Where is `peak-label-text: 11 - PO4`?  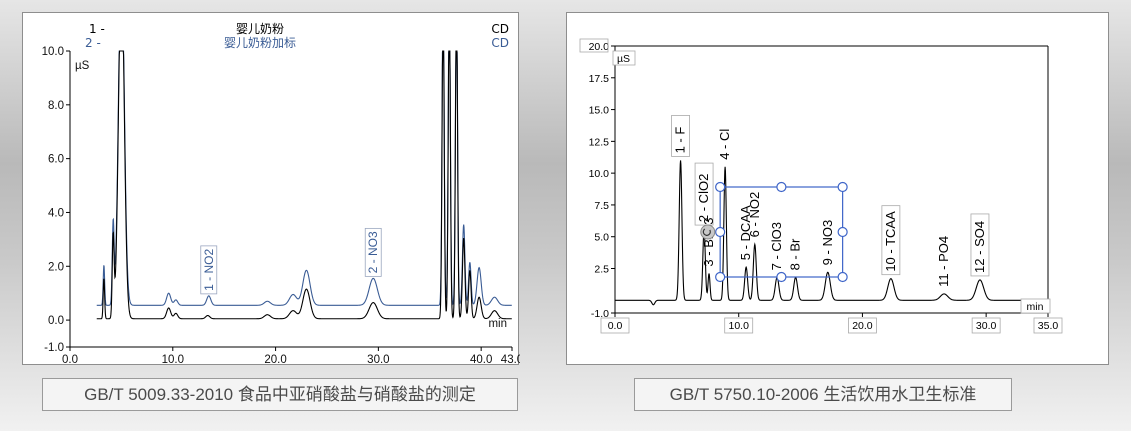 peak-label-text: 11 - PO4 is located at coordinates (943, 261).